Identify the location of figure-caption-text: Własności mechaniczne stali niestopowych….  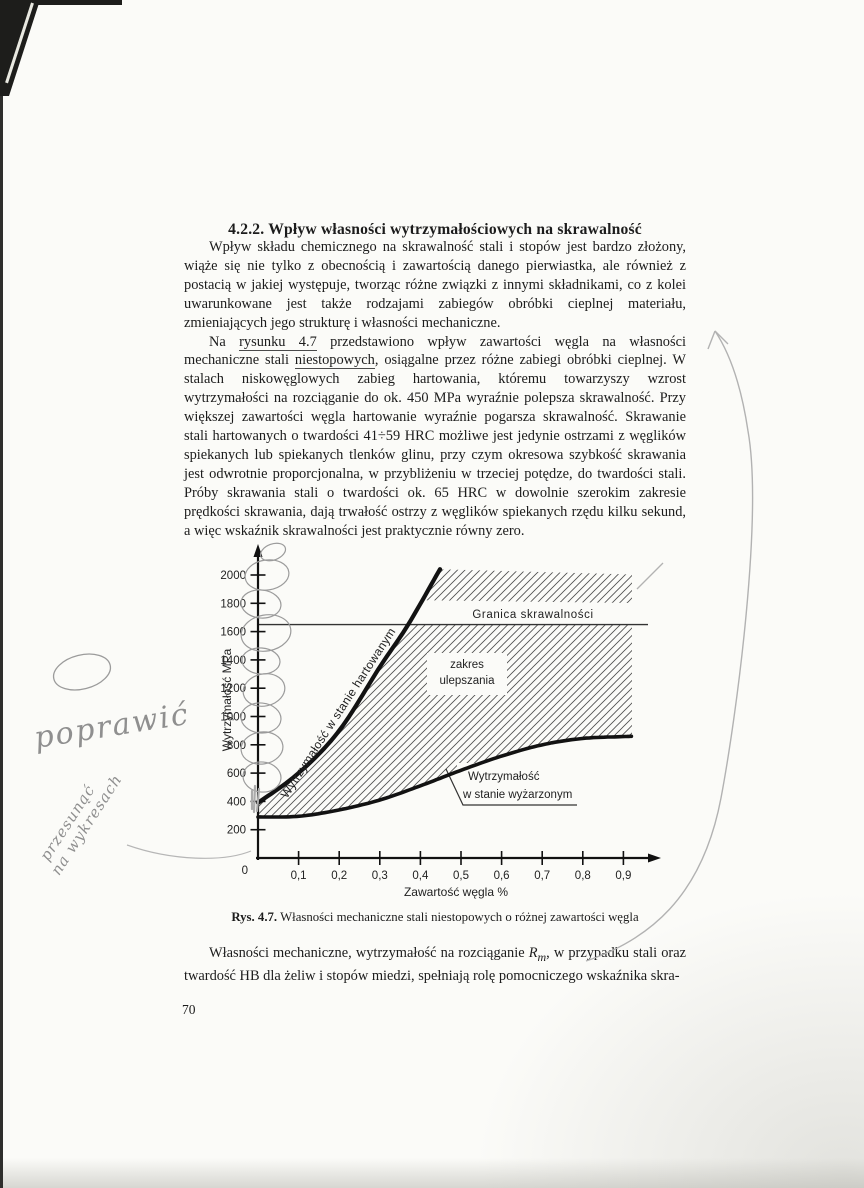
(458, 917).